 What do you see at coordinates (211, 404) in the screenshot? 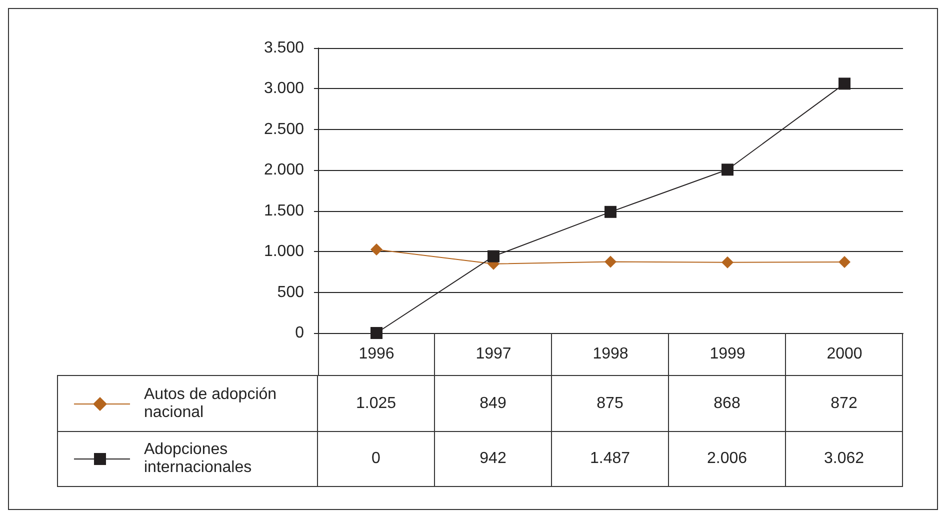
I see `legend-label: Autos de adopción nacional` at bounding box center [211, 404].